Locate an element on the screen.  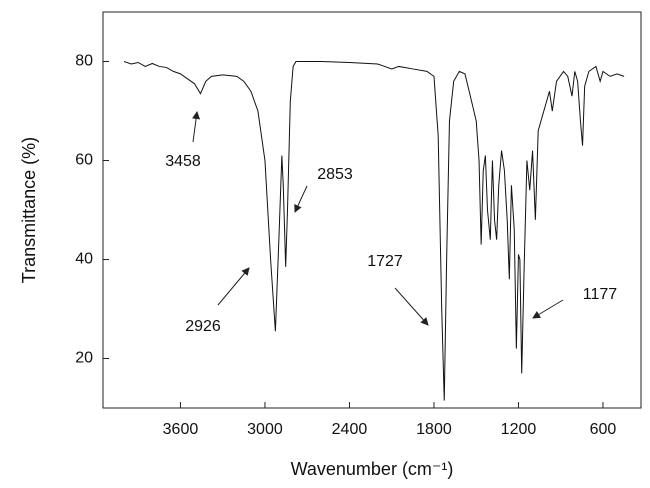
x-axis-label: Wavenumber (cm⁻¹) is located at coordinates (372, 469).